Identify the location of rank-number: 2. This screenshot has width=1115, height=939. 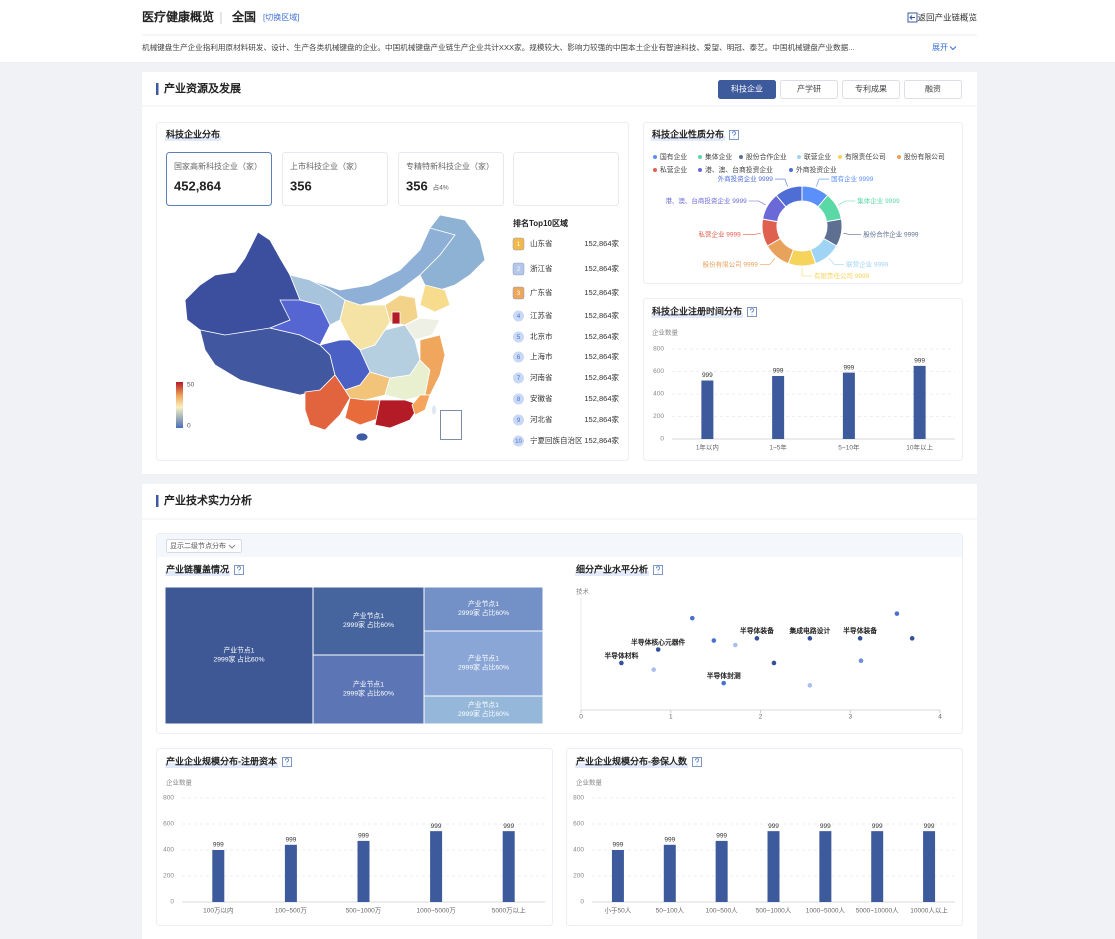
(519, 270).